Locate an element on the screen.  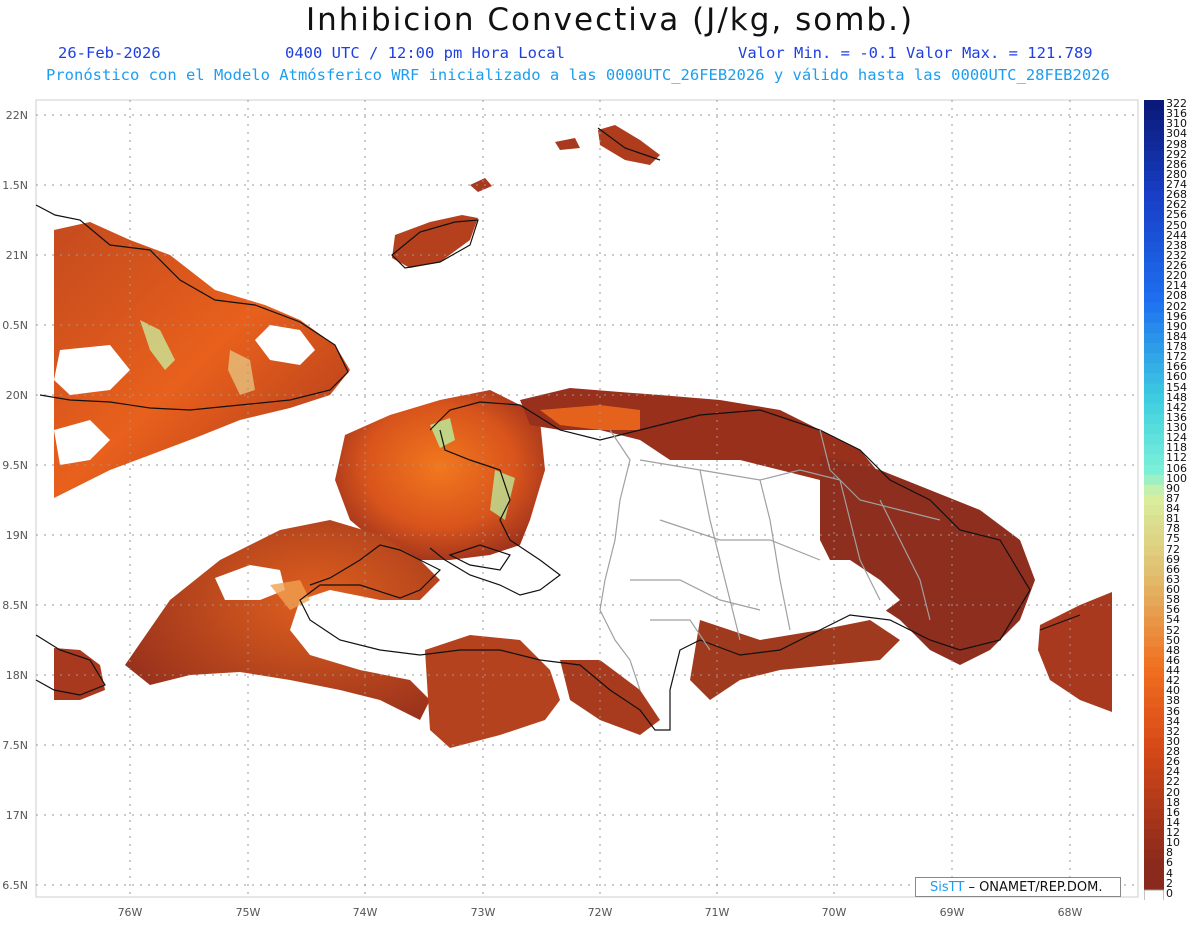
field-south-central is located at coordinates (492, 691).